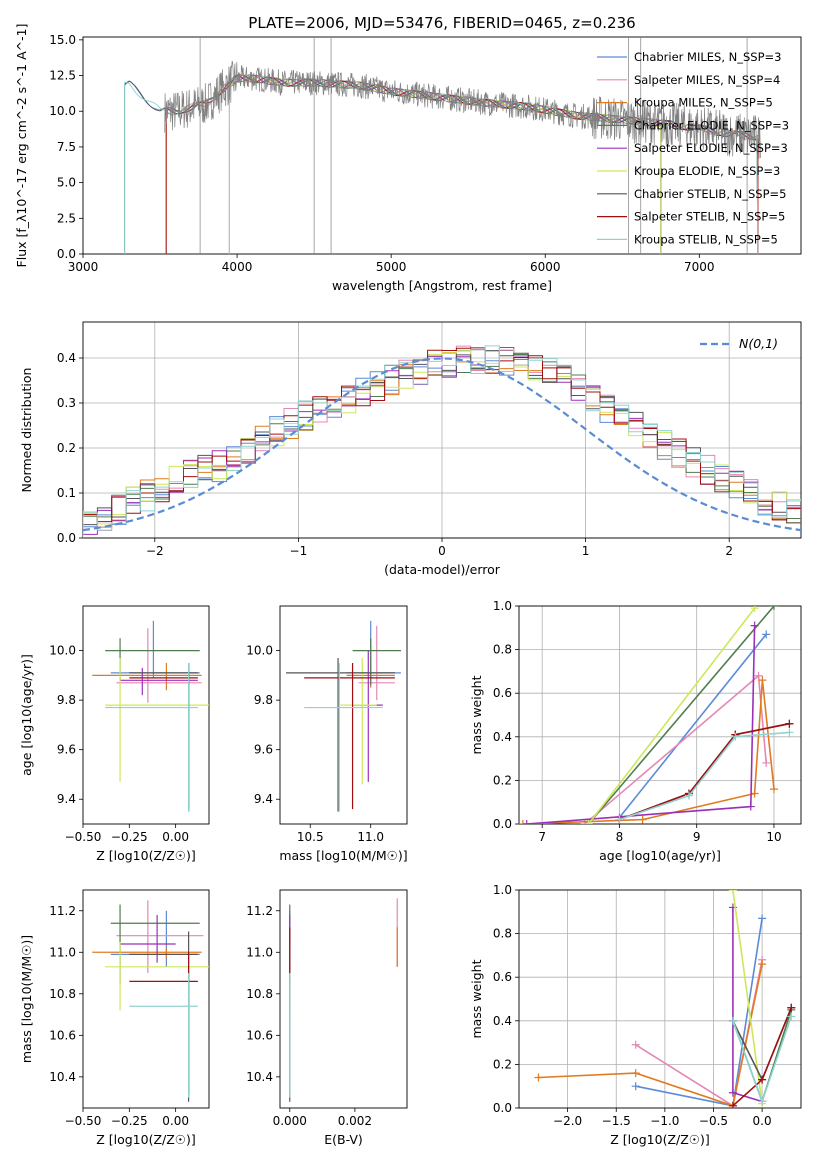 The width and height of the screenshot is (819, 1170). I want to click on x-tick-label: 2, so click(729, 551).